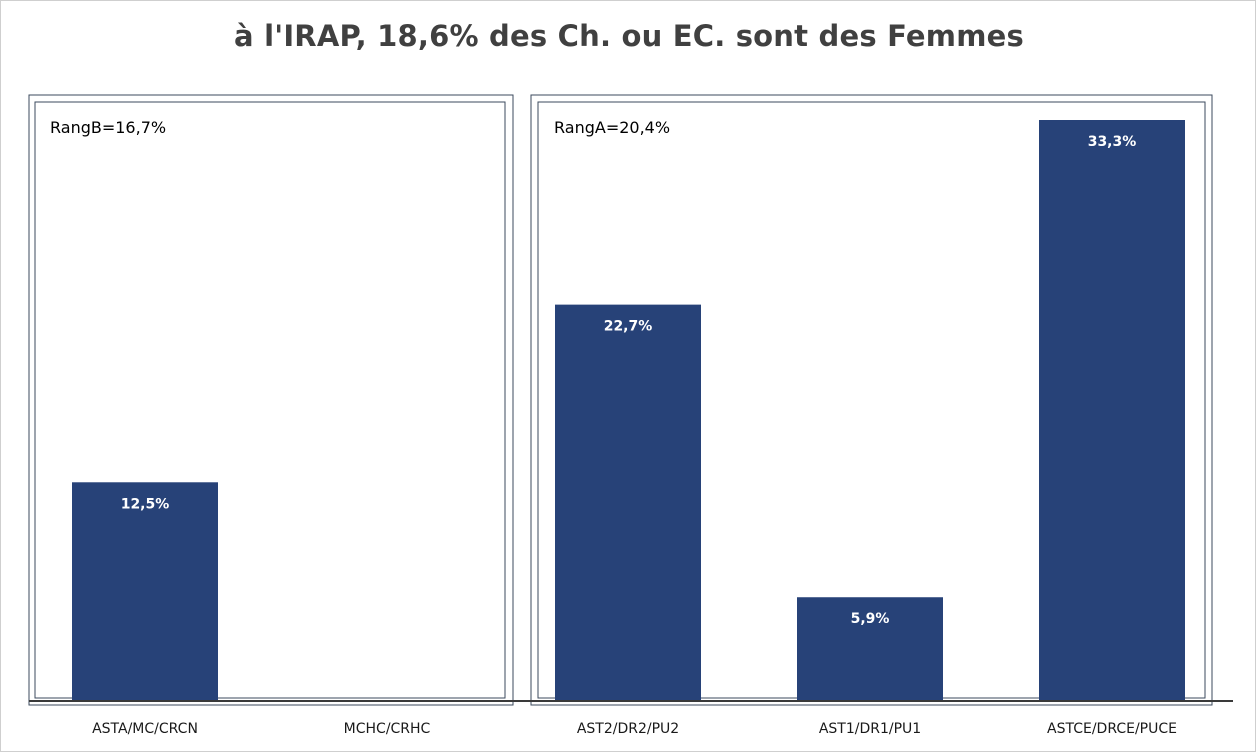 The width and height of the screenshot is (1256, 753). Describe the element at coordinates (628, 729) in the screenshot. I see `x-tick-label: AST2/DR2/PU2` at that location.